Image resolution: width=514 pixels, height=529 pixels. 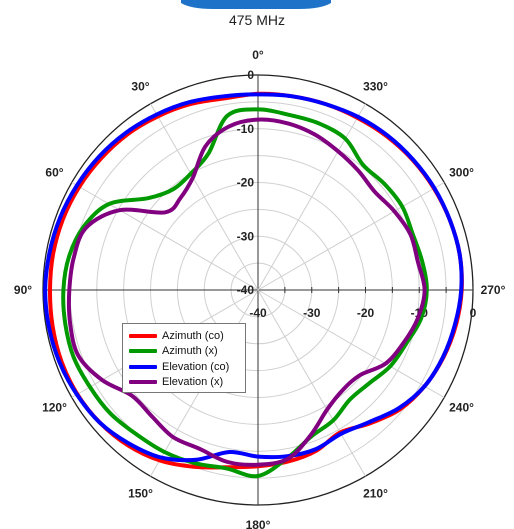 I want to click on chart-title: 475 MHz, so click(x=257, y=20).